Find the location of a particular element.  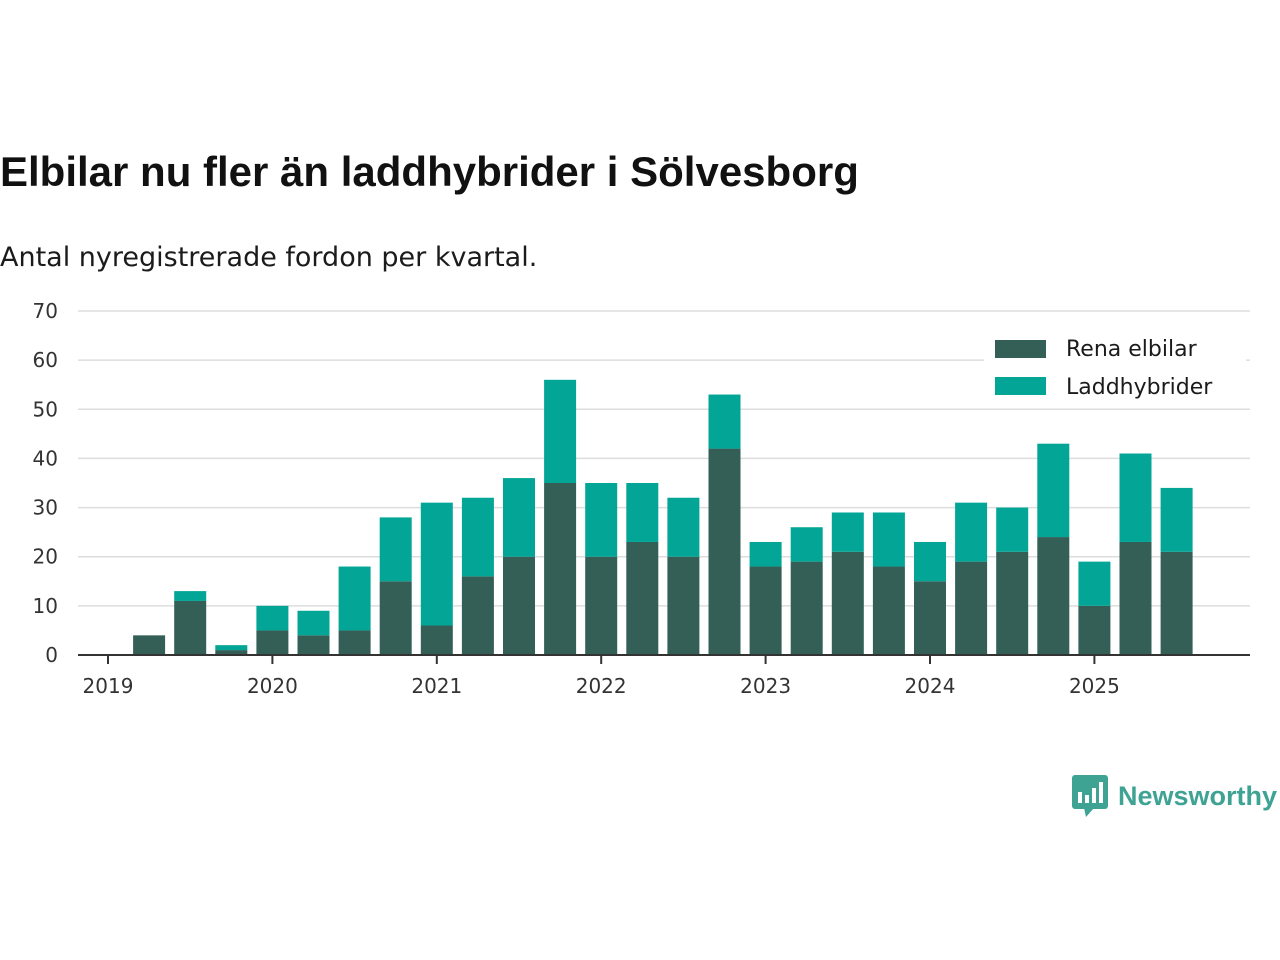

x-tick-label: 2022 is located at coordinates (601, 686).